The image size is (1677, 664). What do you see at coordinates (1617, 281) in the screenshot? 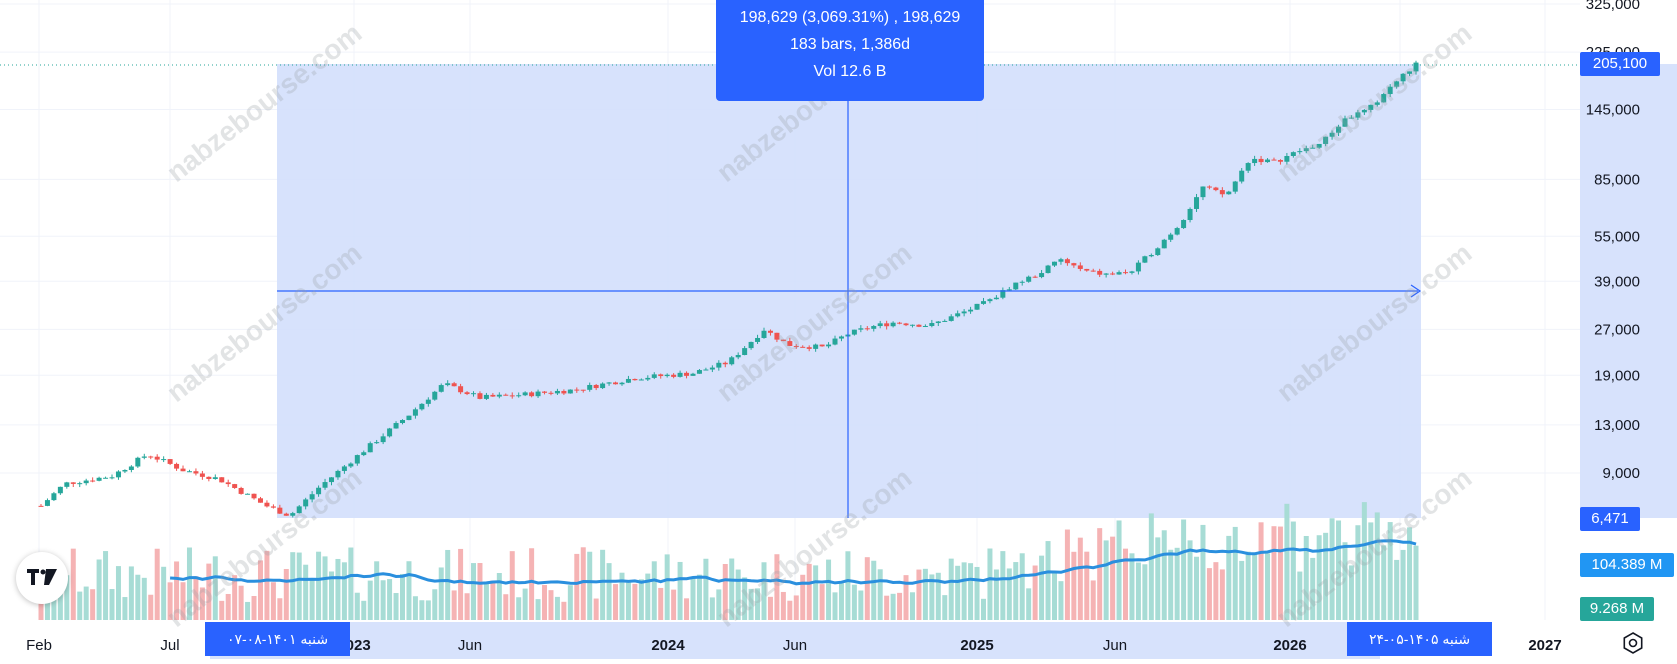
I see `y-tick-label: 39,000` at bounding box center [1617, 281].